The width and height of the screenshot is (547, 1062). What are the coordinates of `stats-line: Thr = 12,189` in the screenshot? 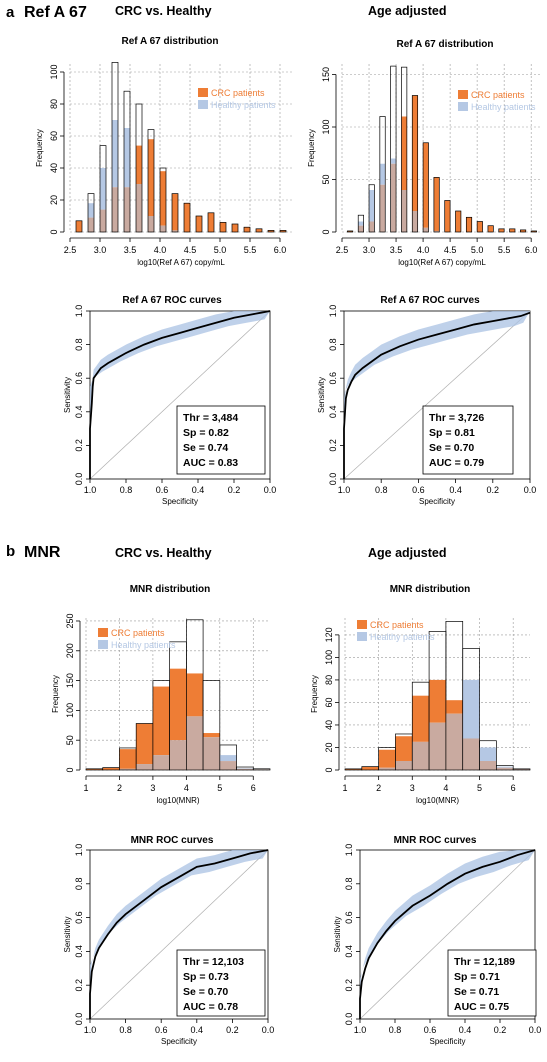 It's located at (484, 962).